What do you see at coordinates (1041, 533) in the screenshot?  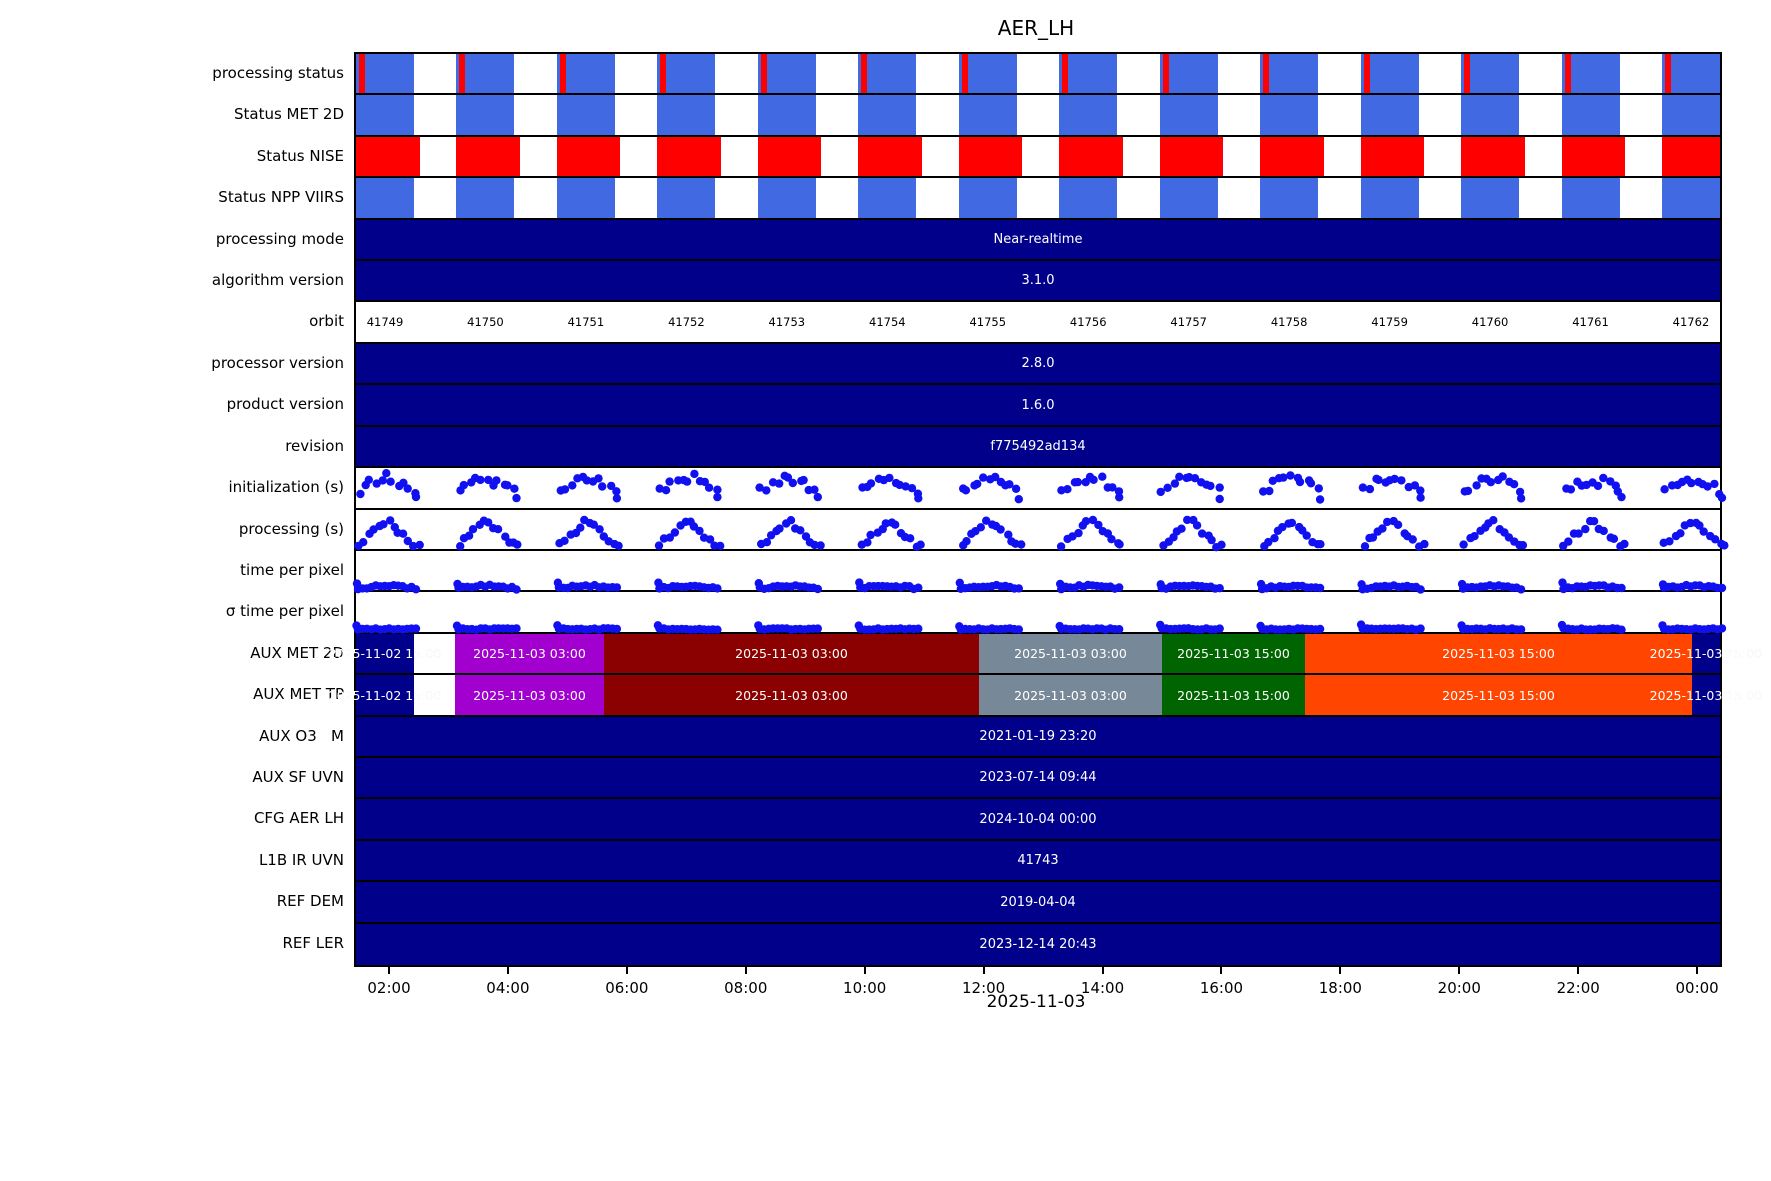 I see `scatter-strip-peak` at bounding box center [1041, 533].